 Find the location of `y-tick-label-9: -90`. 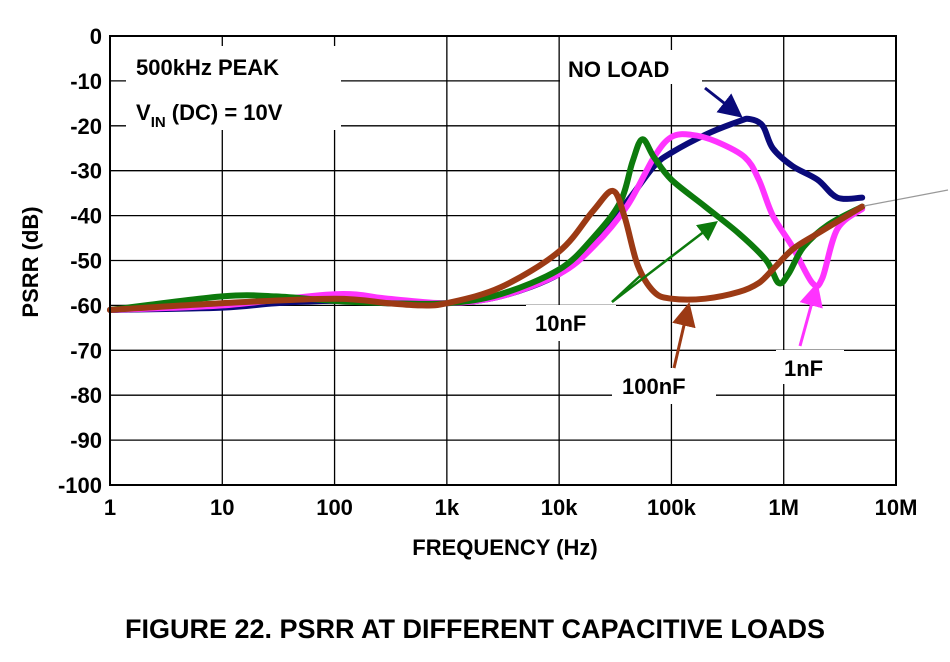

y-tick-label-9: -90 is located at coordinates (86, 440).